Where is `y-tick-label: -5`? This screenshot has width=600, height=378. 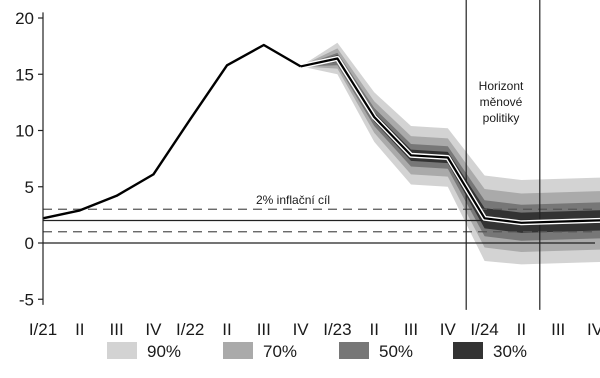
y-tick-label: -5 is located at coordinates (26, 299).